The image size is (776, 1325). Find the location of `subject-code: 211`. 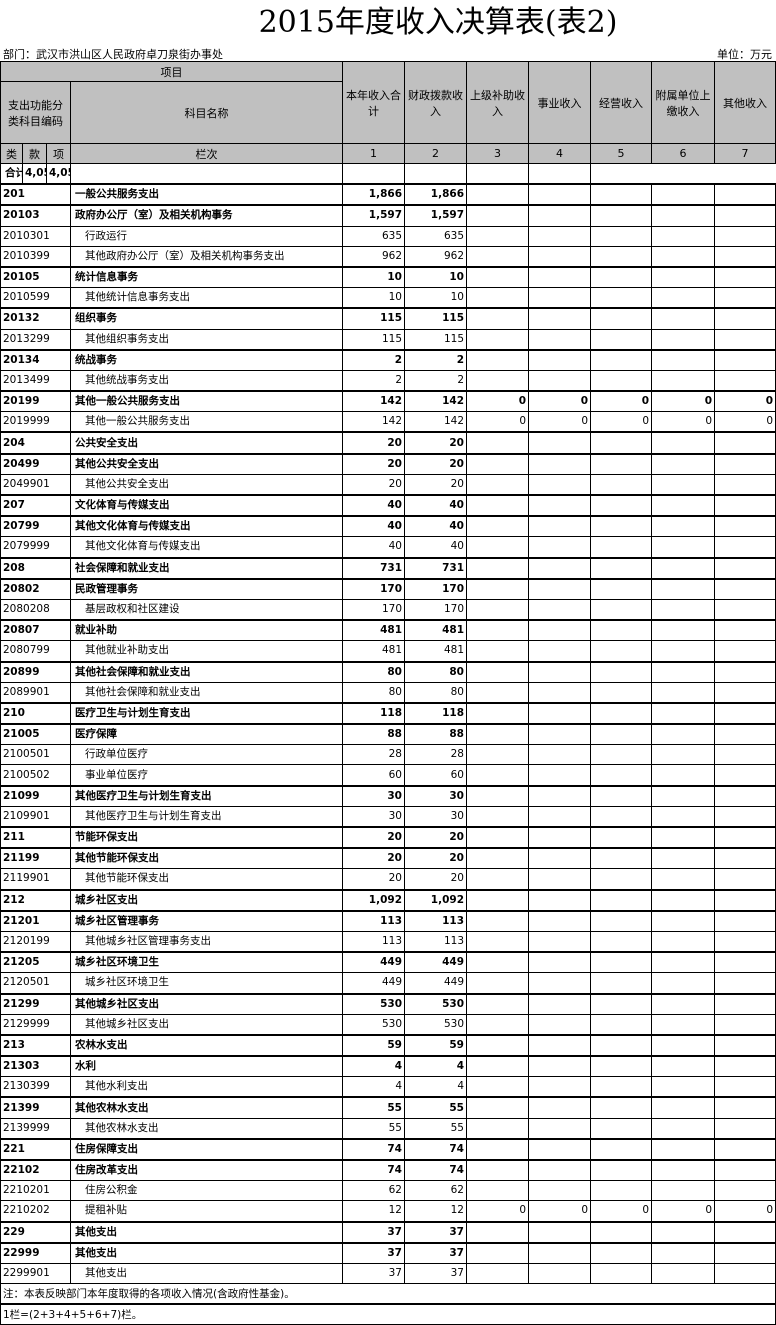

subject-code: 211 is located at coordinates (35, 837).